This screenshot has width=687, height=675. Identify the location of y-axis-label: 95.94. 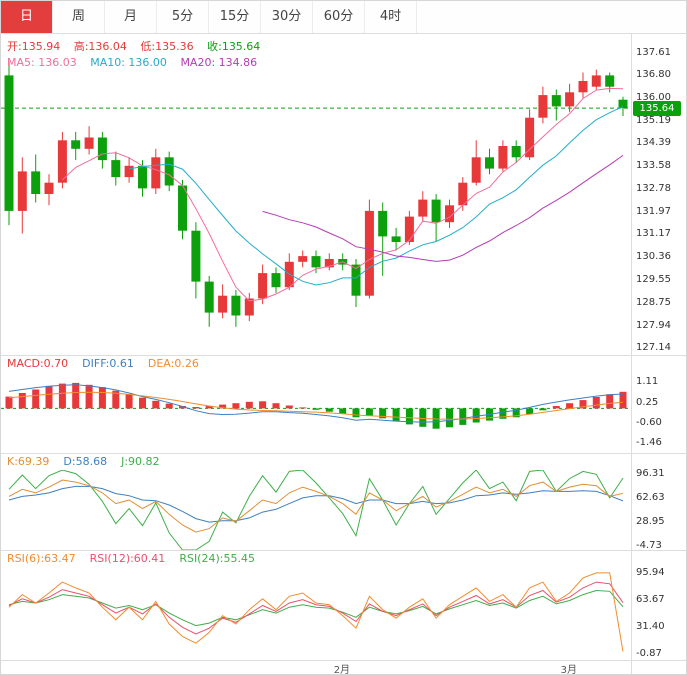
(650, 572).